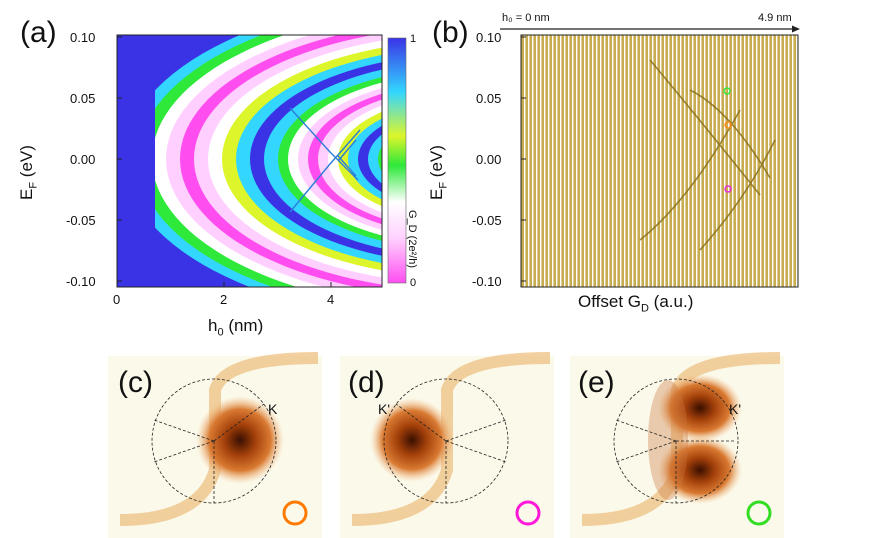 This screenshot has height=538, width=886. I want to click on heatmap-crossing-lines, so click(325, 160).